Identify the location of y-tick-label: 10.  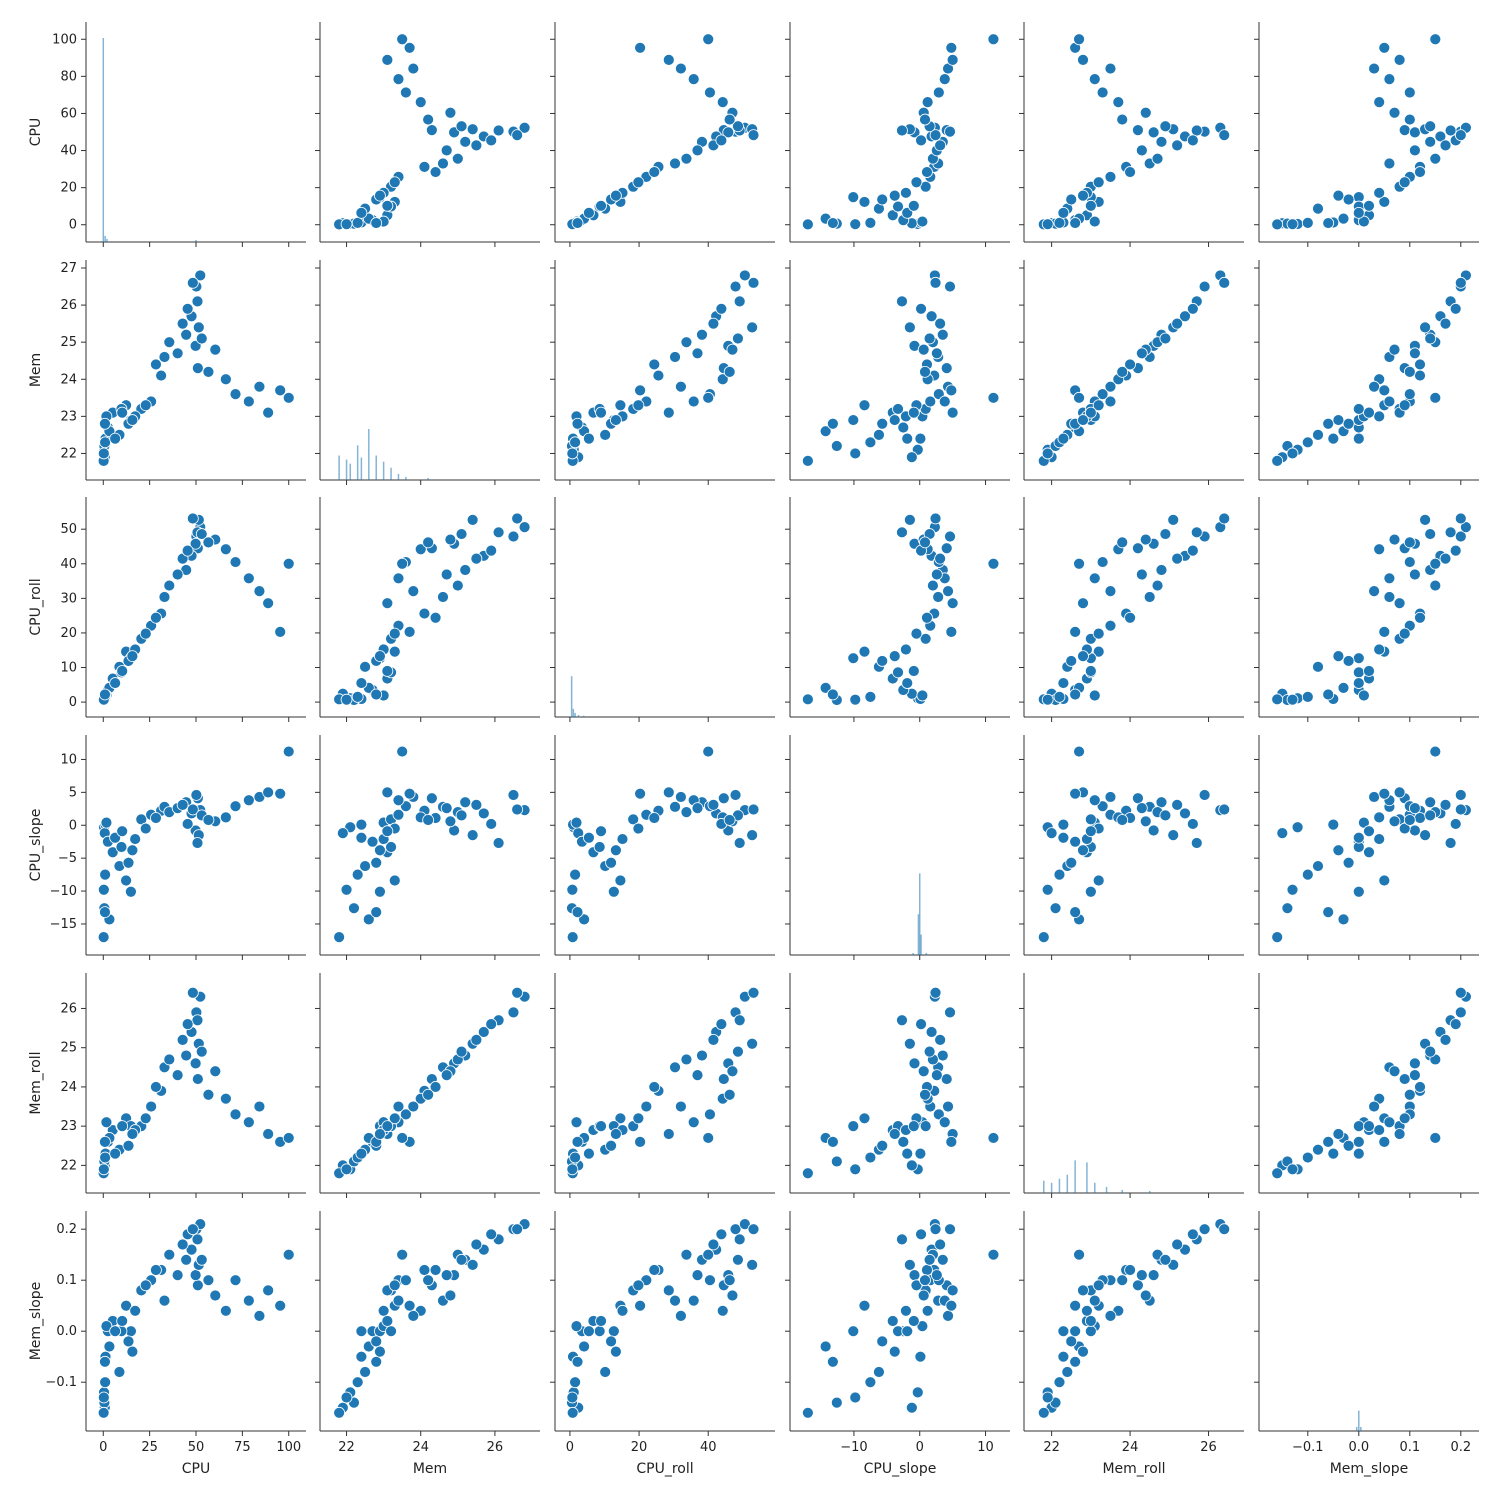
(68, 668).